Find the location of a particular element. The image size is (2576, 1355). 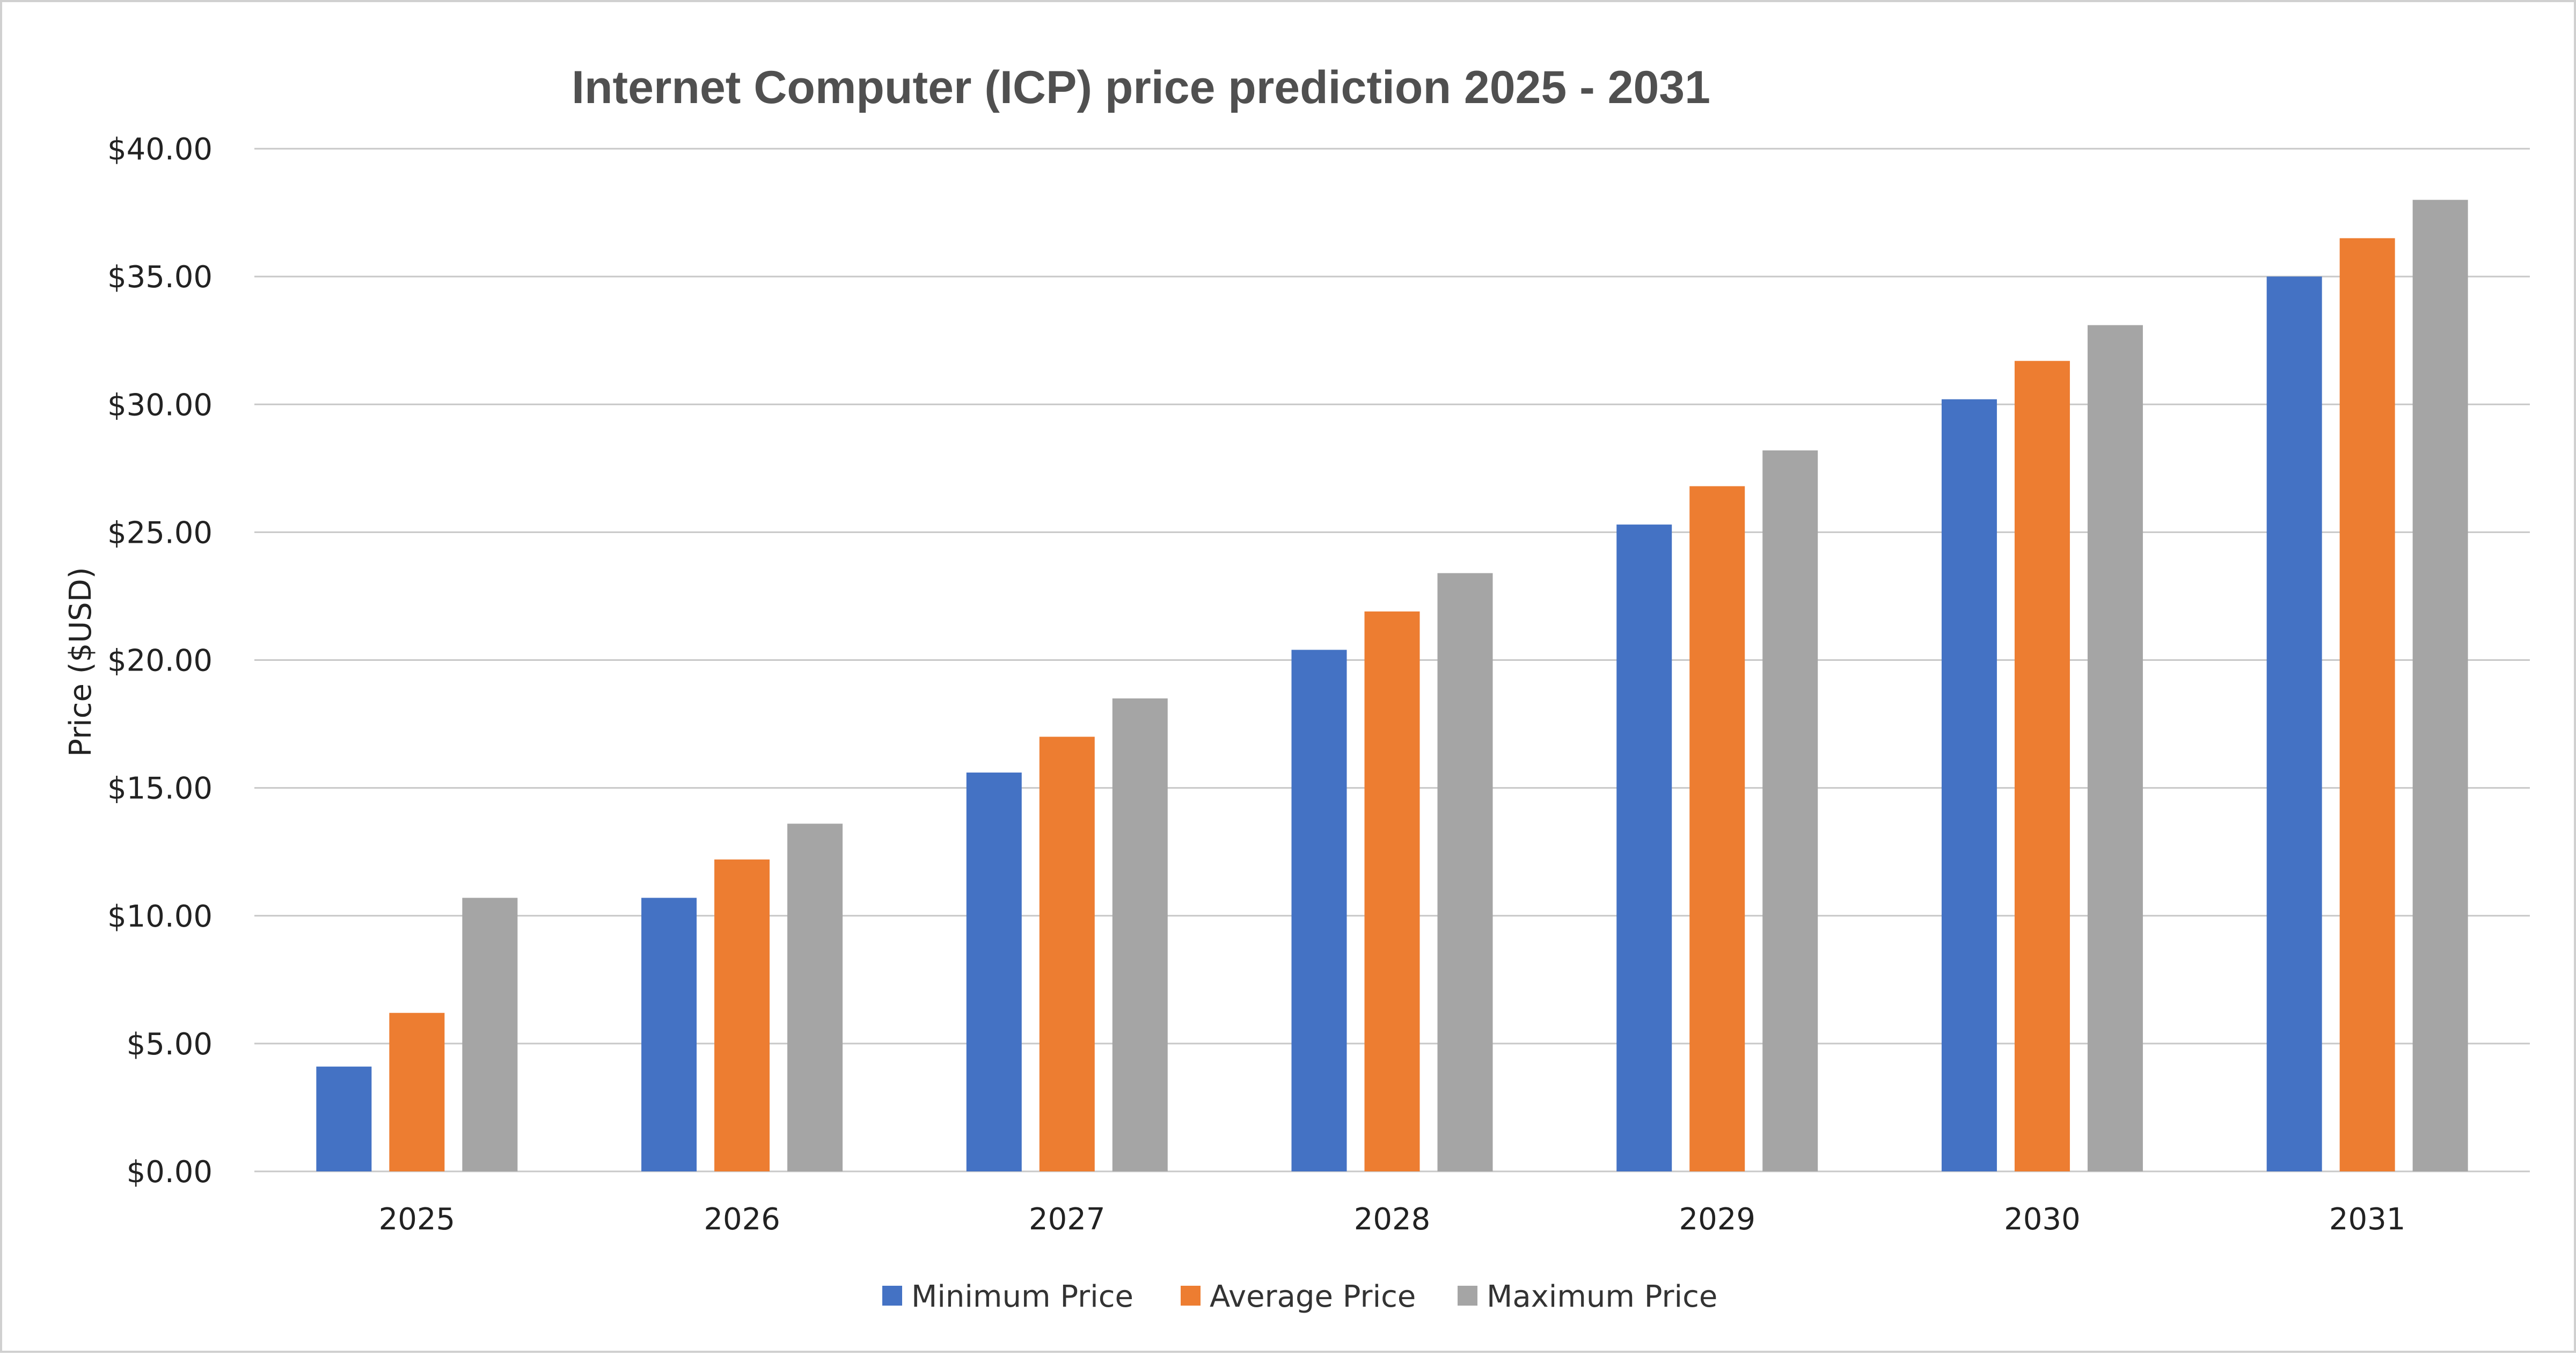

x-tick-label: 2025 is located at coordinates (417, 1219).